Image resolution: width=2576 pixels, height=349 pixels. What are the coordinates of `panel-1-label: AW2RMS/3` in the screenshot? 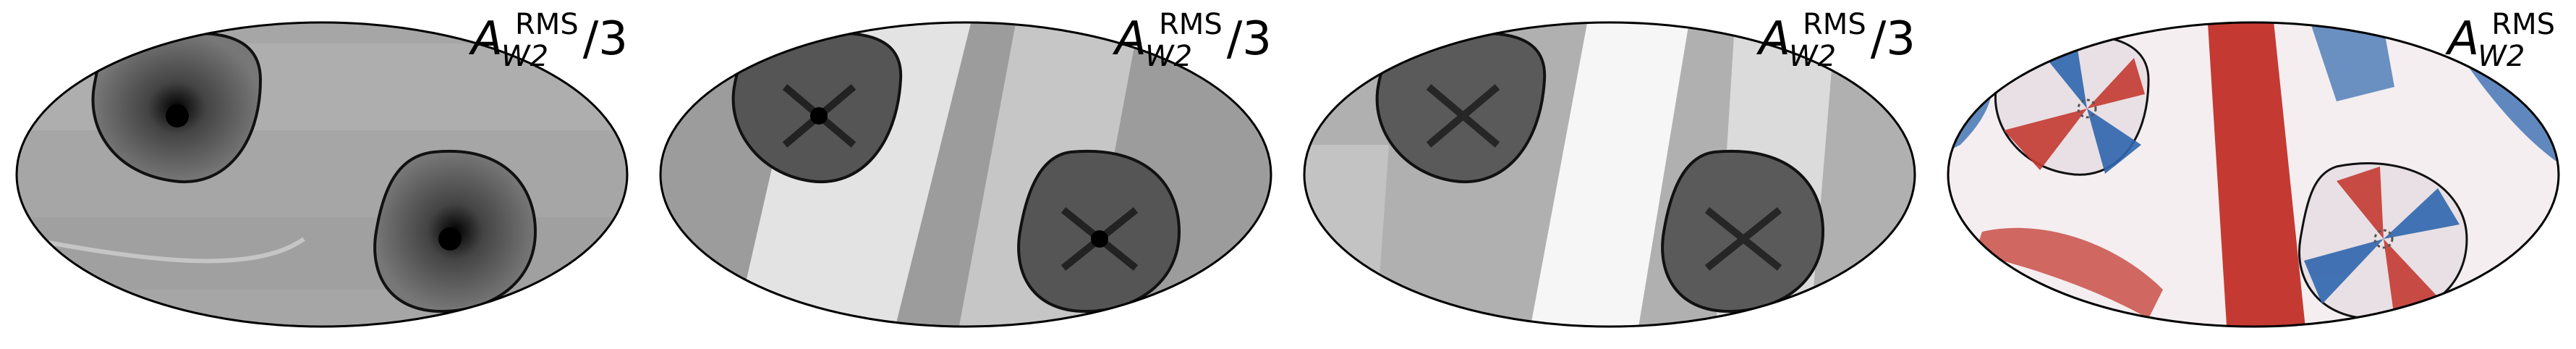 It's located at (549, 40).